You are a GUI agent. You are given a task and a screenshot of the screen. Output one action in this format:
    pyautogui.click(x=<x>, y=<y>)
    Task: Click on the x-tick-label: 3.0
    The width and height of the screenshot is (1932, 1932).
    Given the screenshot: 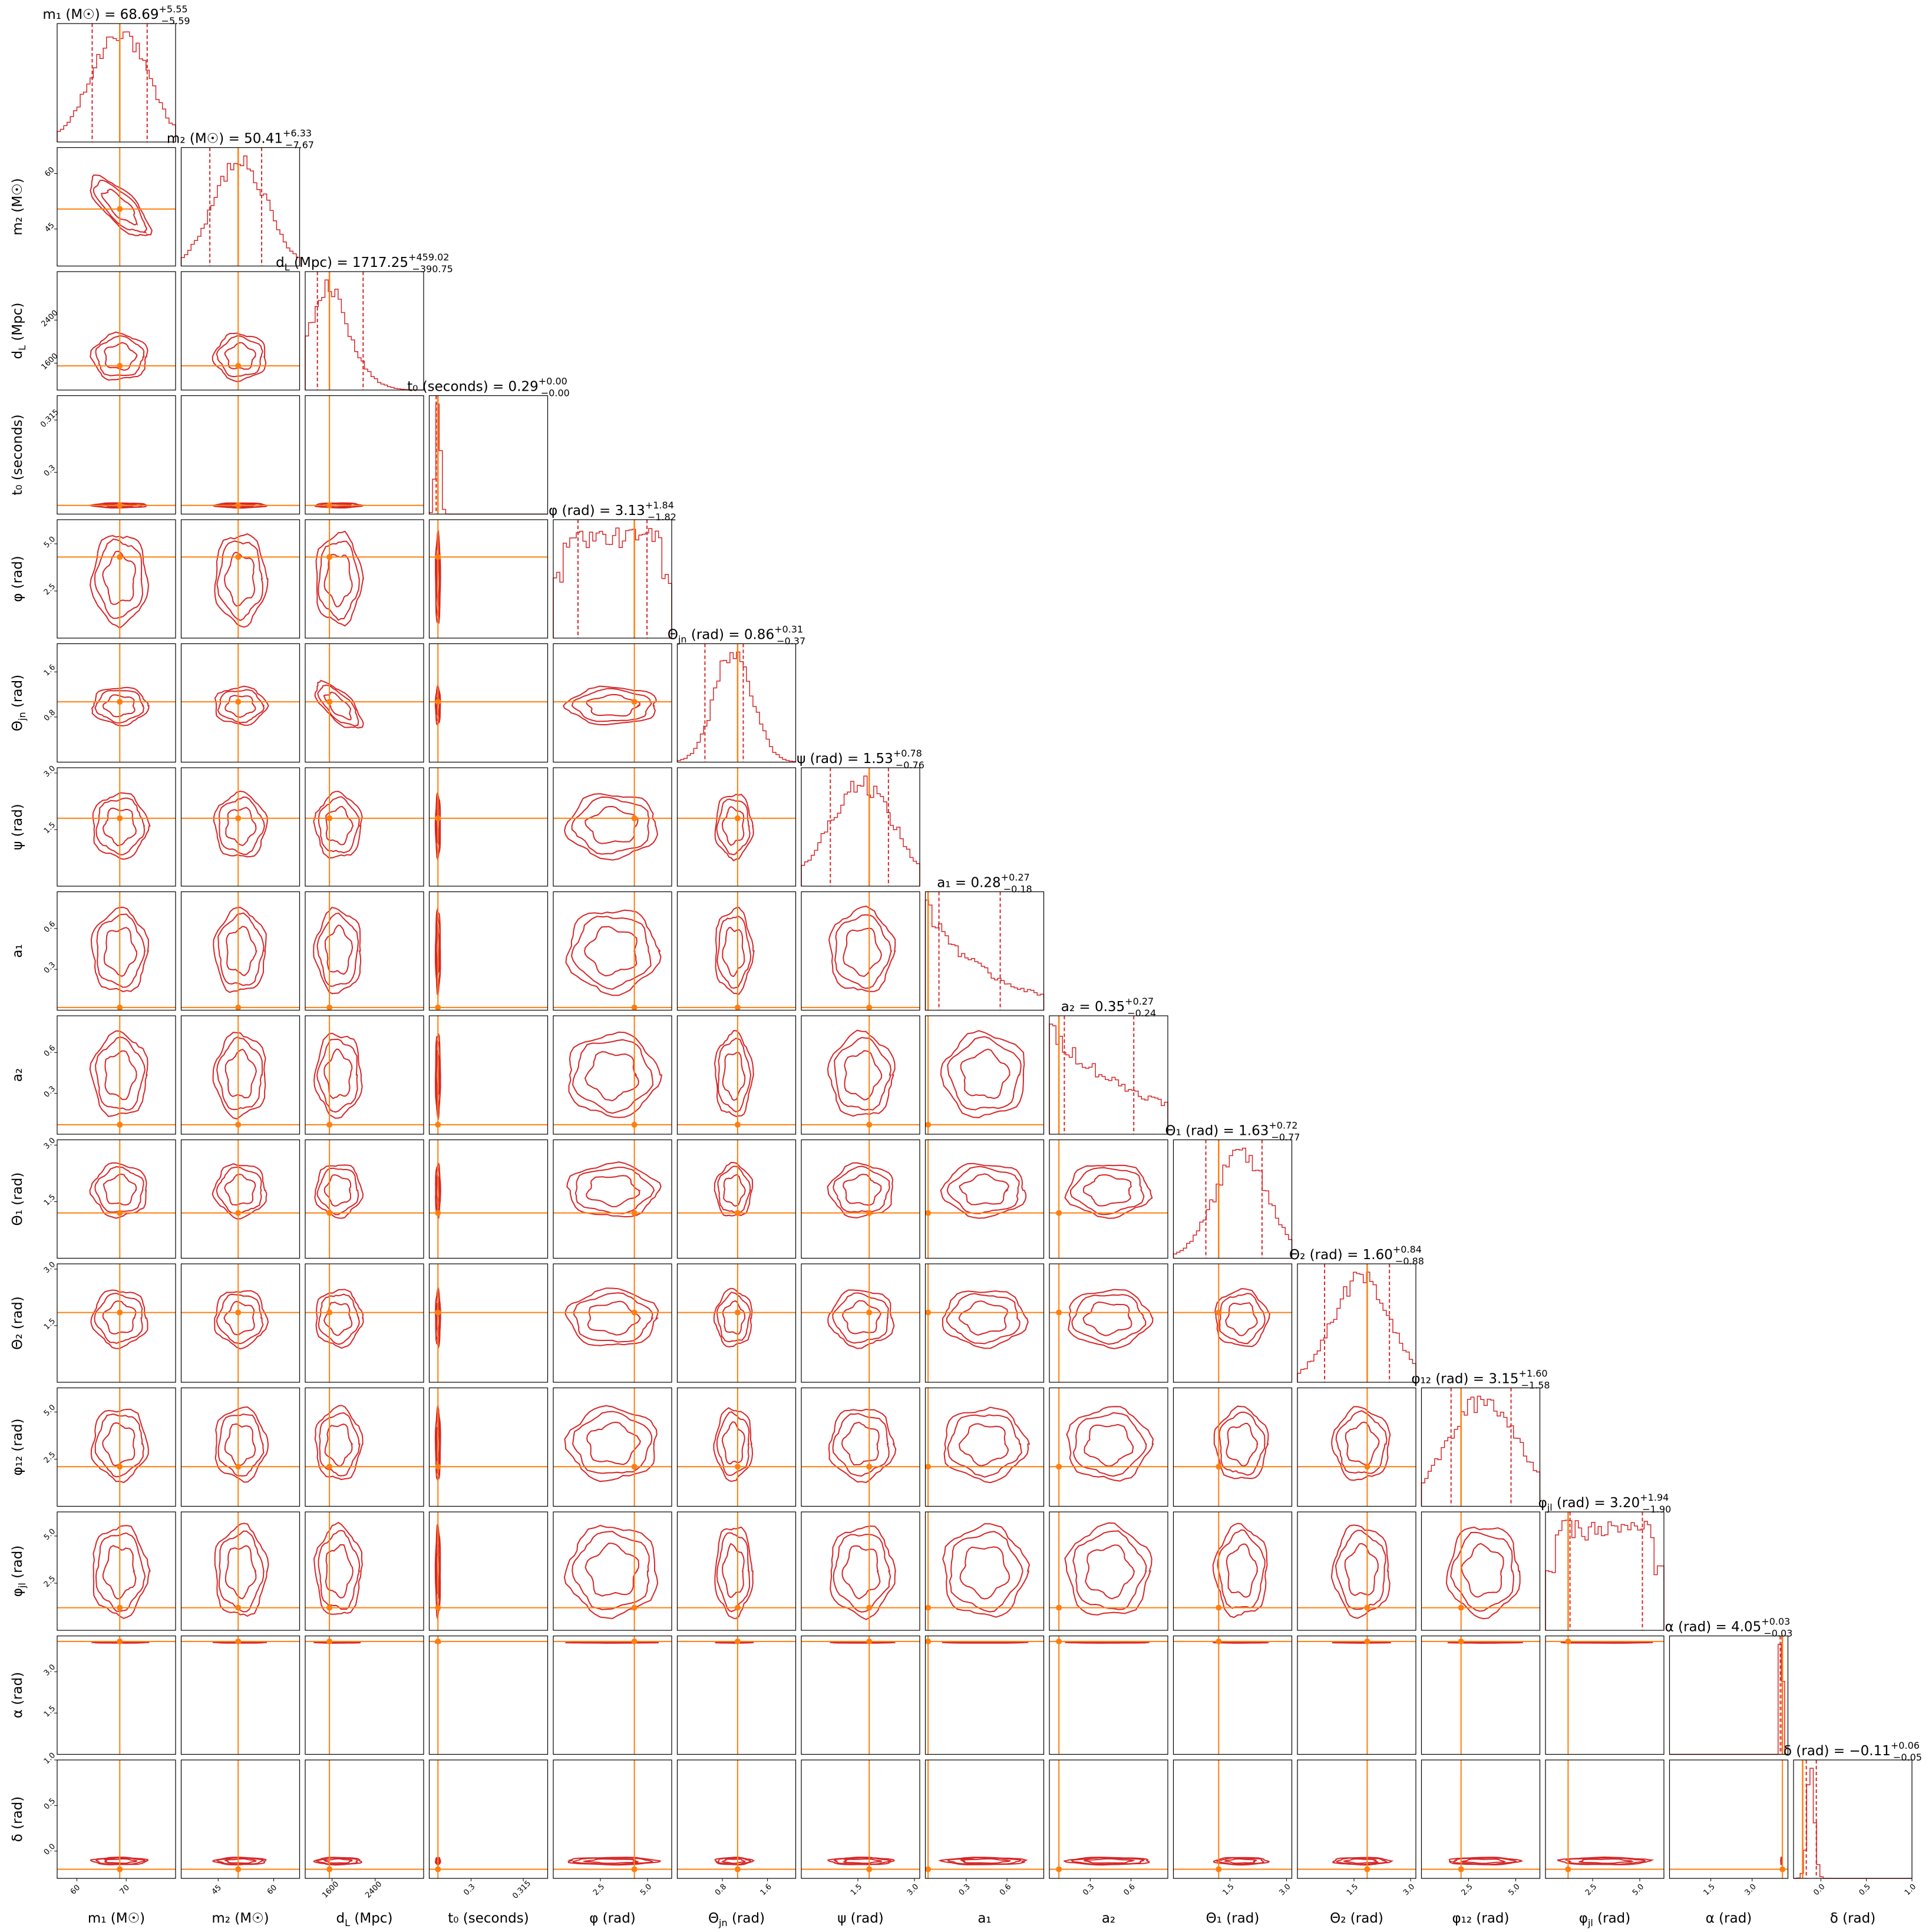 What is the action you would take?
    pyautogui.click(x=1409, y=1890)
    